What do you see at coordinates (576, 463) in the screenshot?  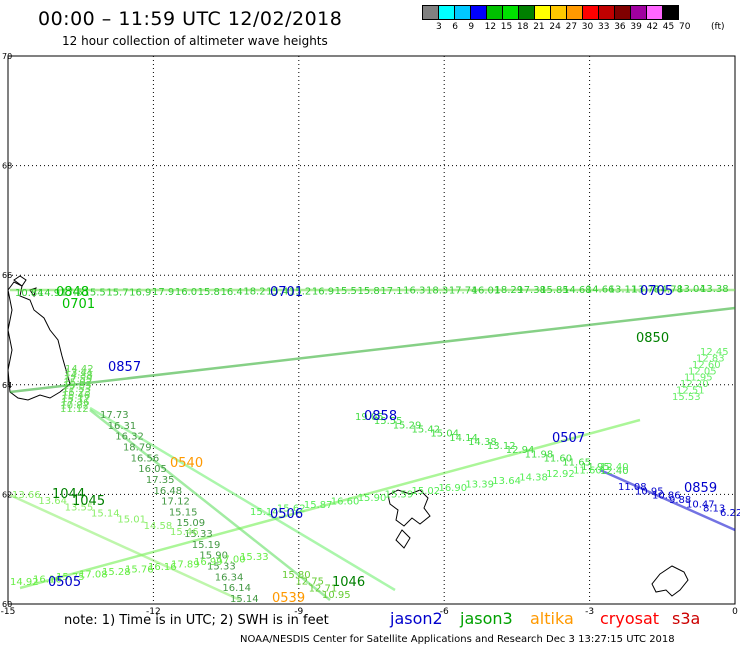 I see `wave-value: 11.65` at bounding box center [576, 463].